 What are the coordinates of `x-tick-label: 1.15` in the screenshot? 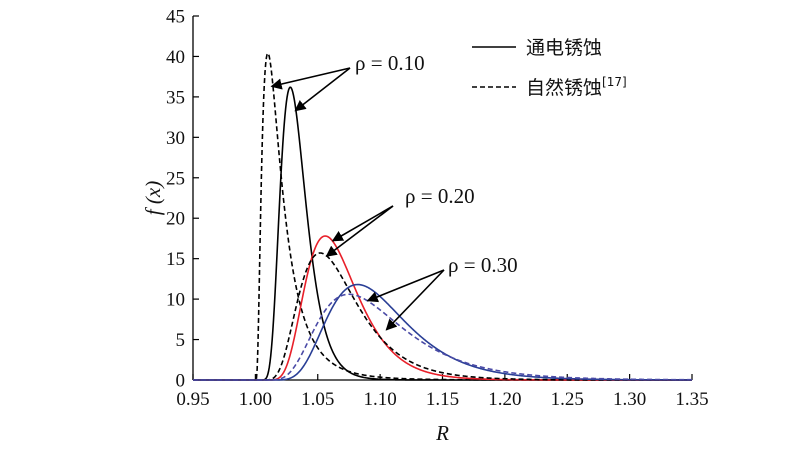 It's located at (442, 399).